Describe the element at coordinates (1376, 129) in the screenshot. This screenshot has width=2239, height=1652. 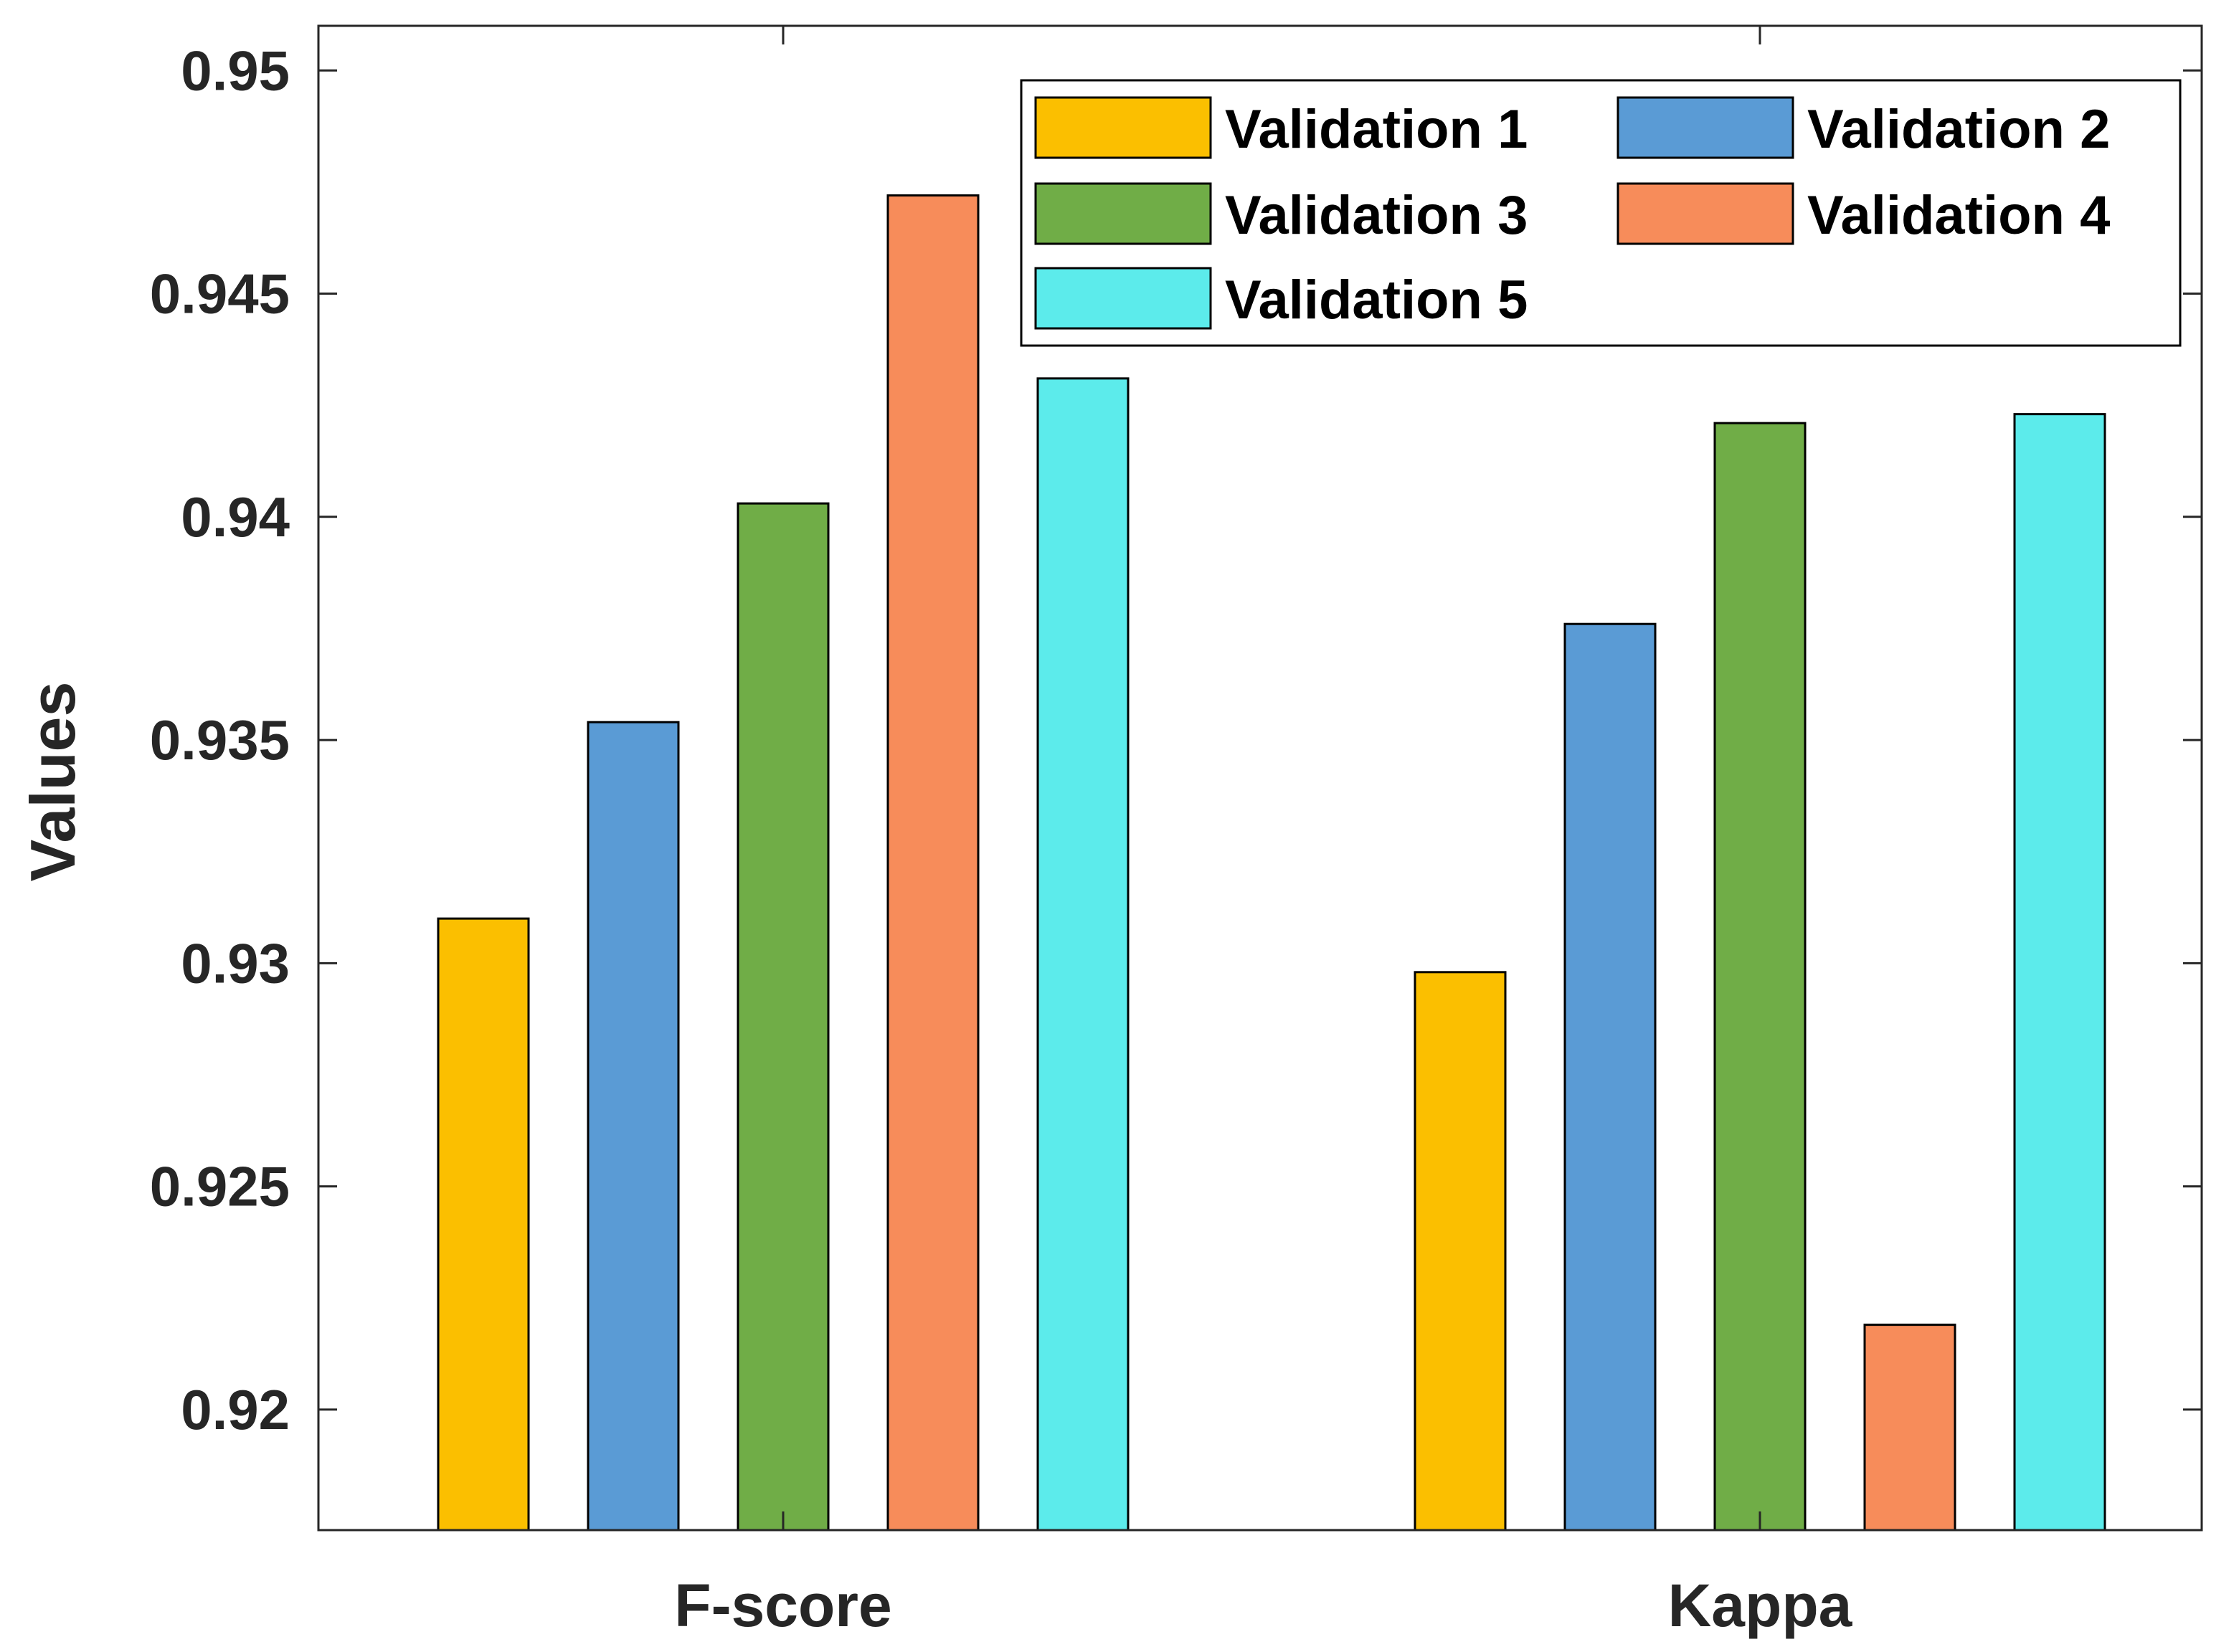
I see `legend-label: Validation 1` at that location.